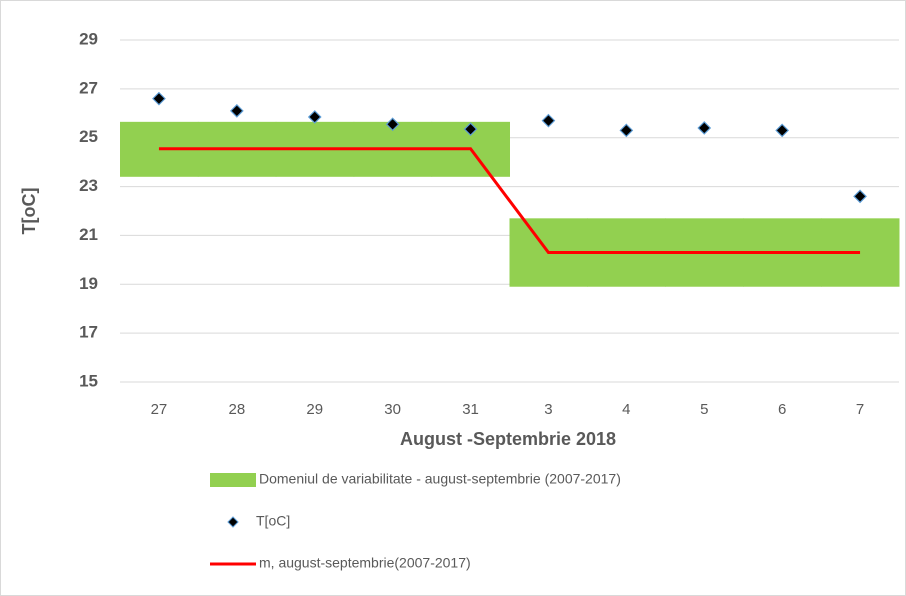 The width and height of the screenshot is (906, 596). What do you see at coordinates (626, 409) in the screenshot?
I see `x-tick-label: 4` at bounding box center [626, 409].